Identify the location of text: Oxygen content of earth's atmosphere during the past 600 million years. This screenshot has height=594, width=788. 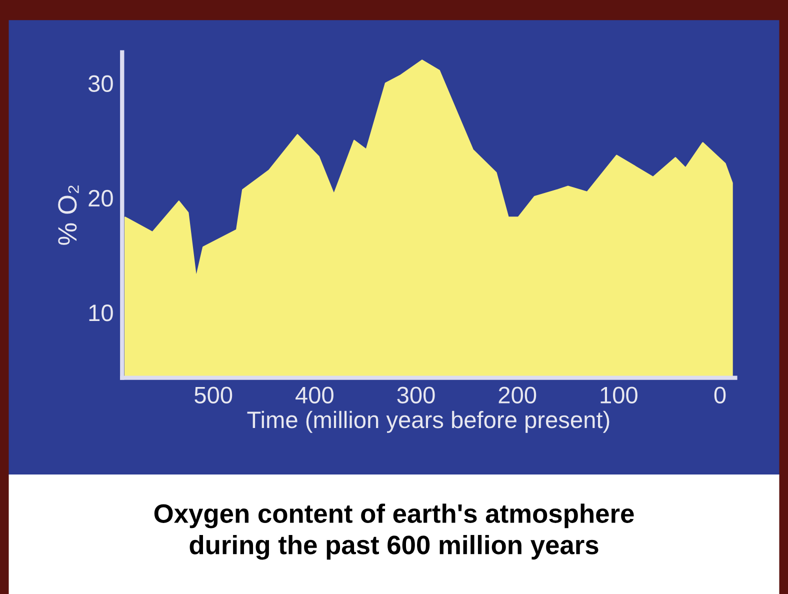
(394, 532).